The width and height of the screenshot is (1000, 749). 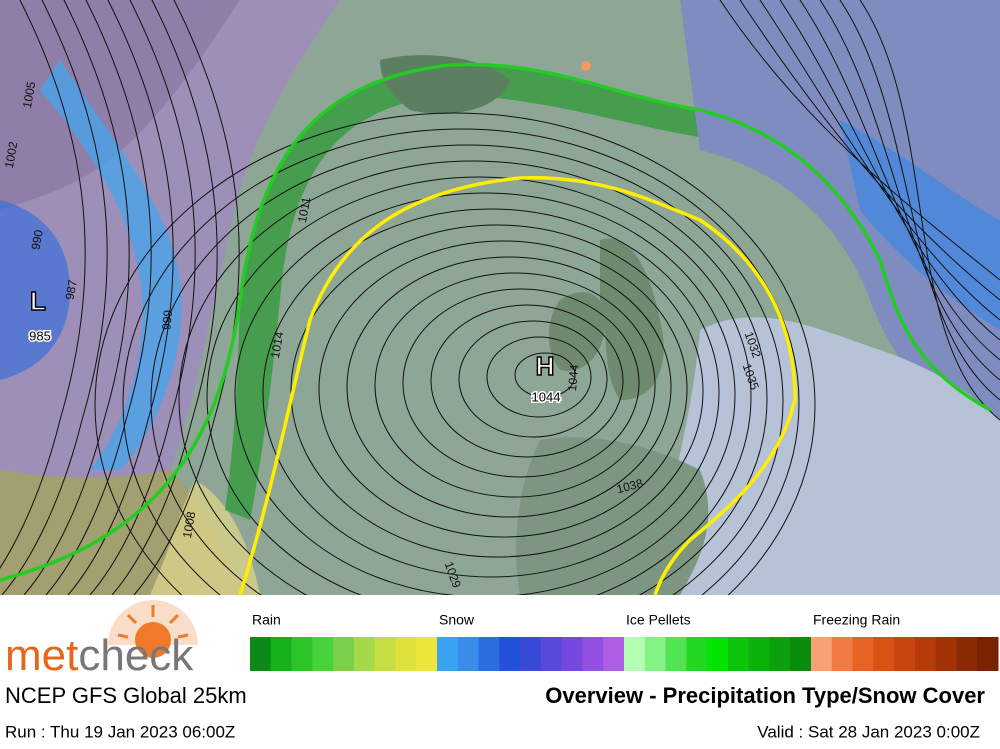 I want to click on isobar-label: 999, so click(x=167, y=319).